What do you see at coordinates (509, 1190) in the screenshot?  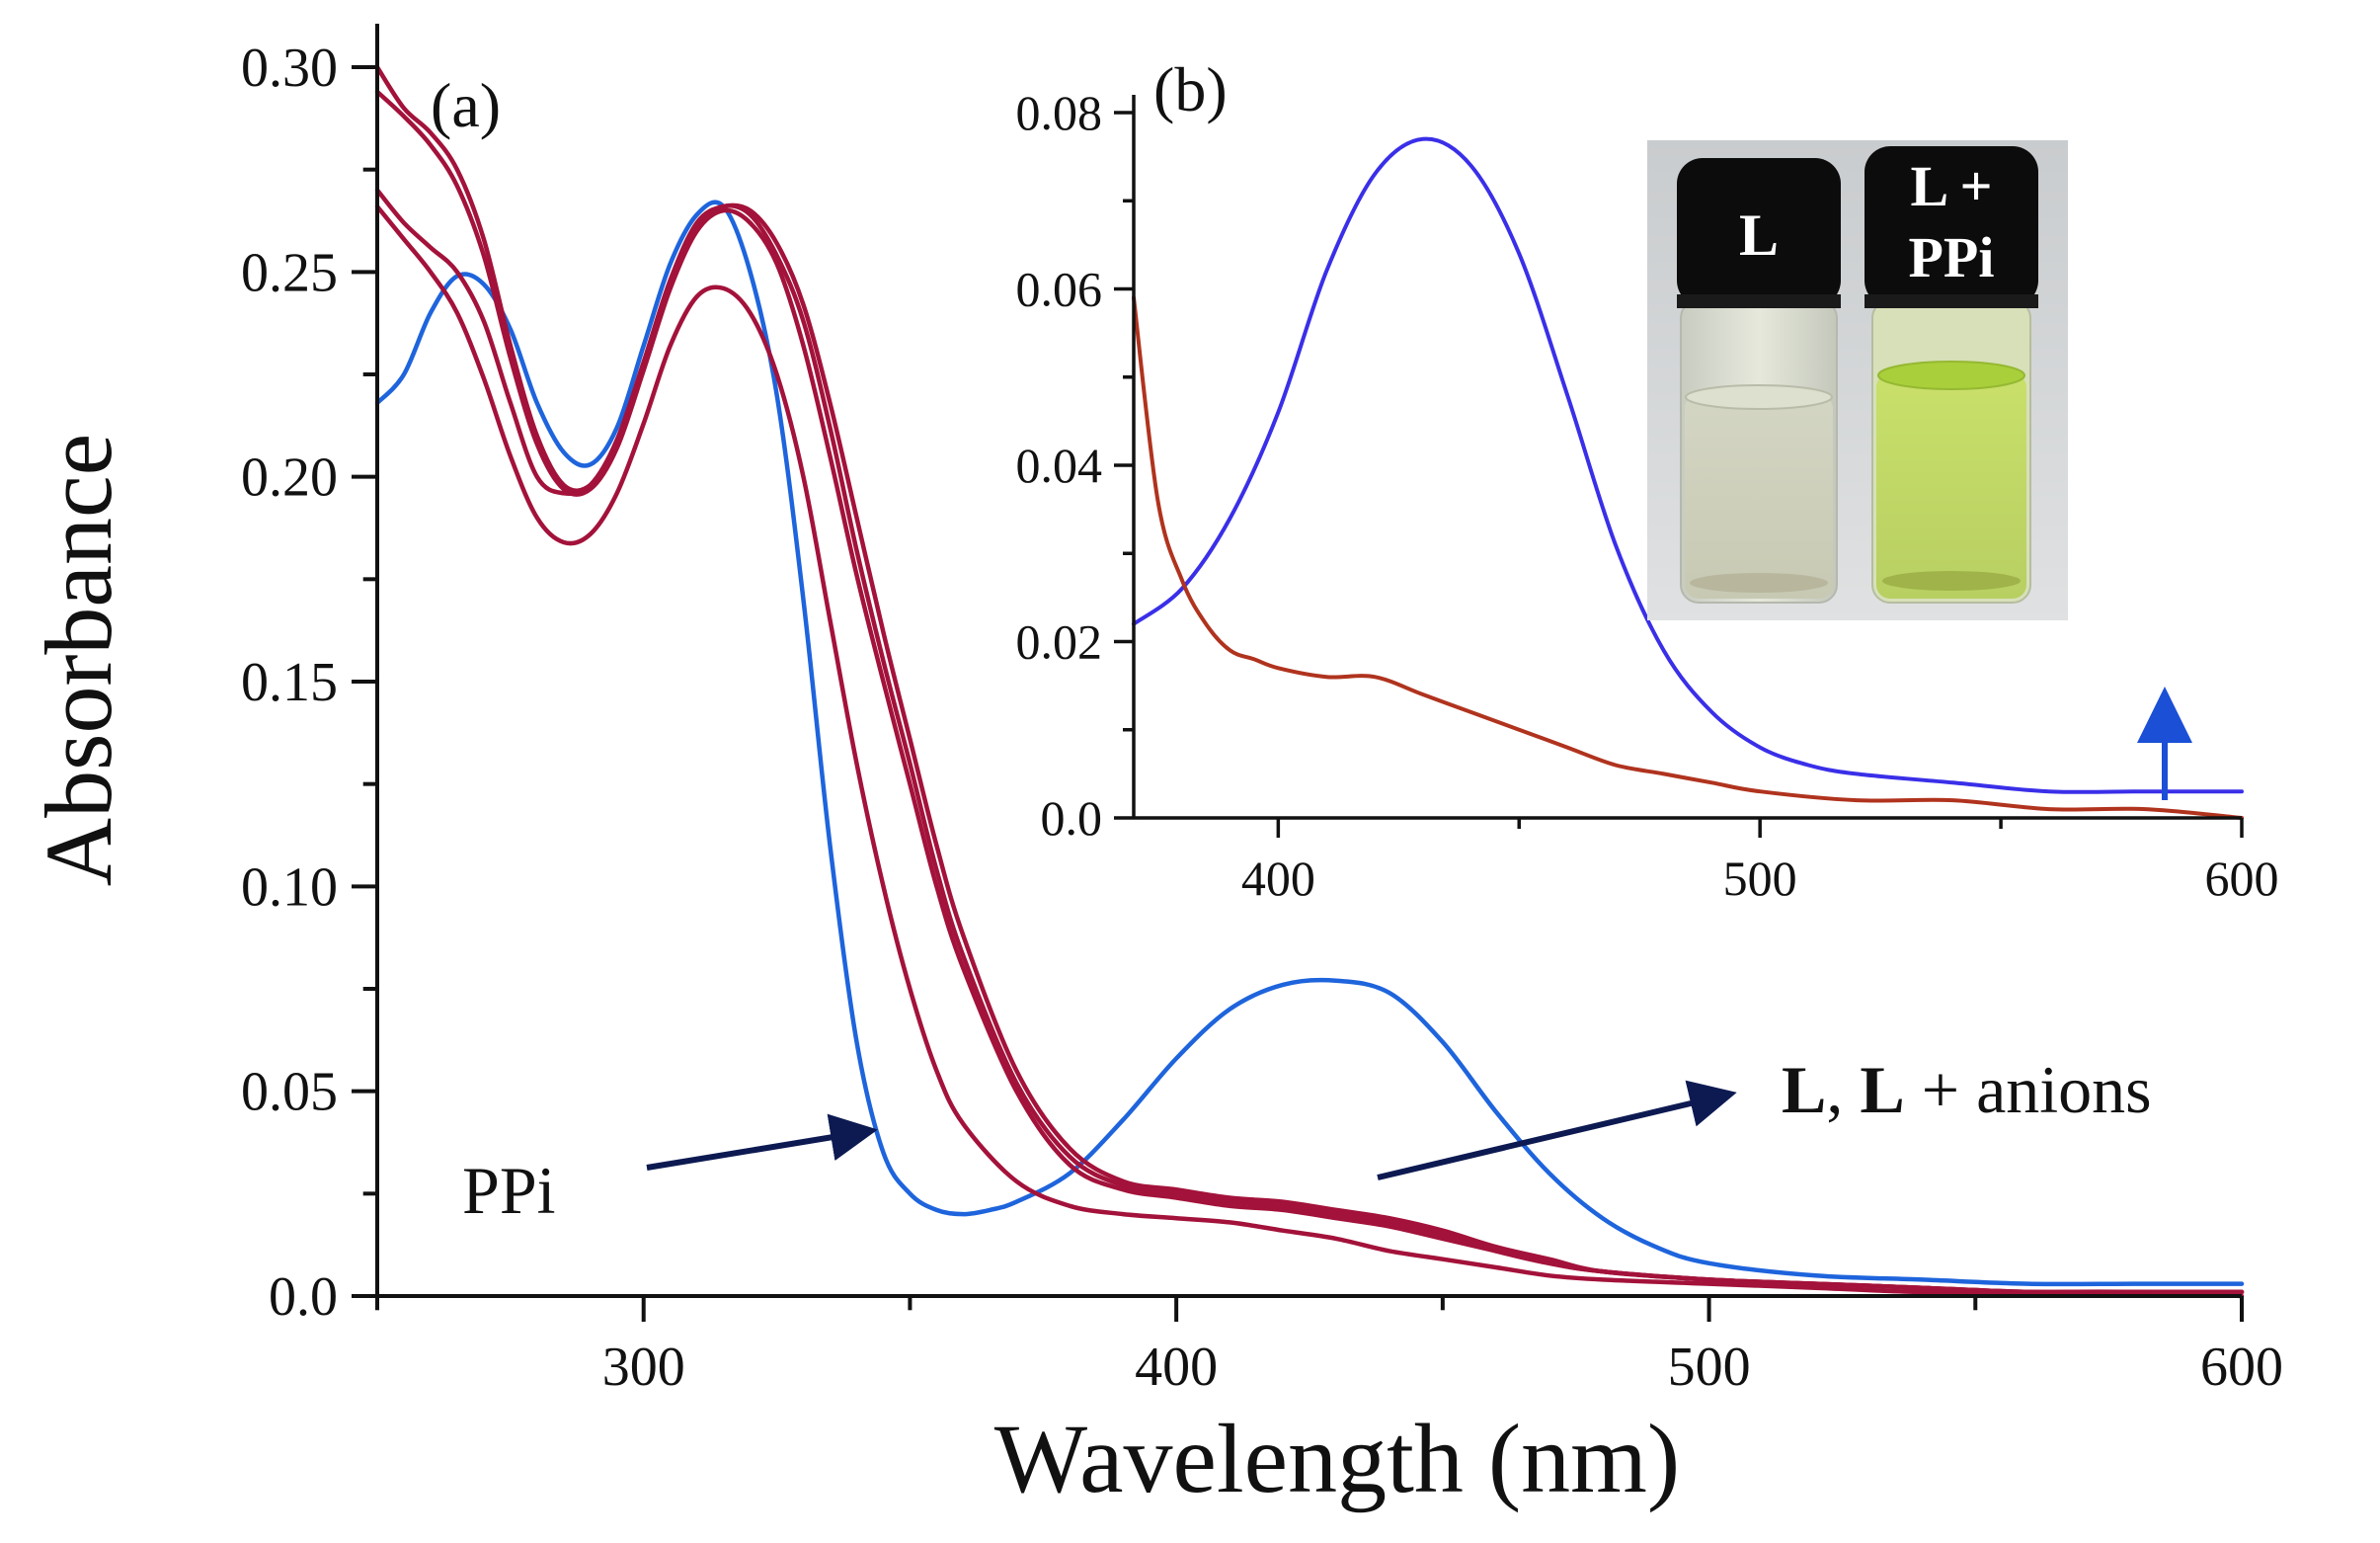 I see `ppi-annotation: PPi` at bounding box center [509, 1190].